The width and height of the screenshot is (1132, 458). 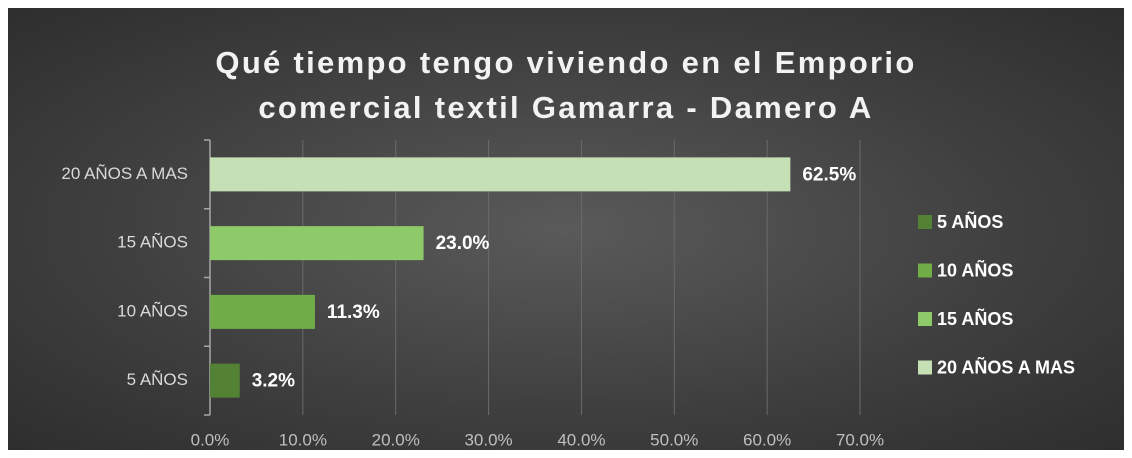 What do you see at coordinates (396, 439) in the screenshot?
I see `x-tick-label: 20.0%` at bounding box center [396, 439].